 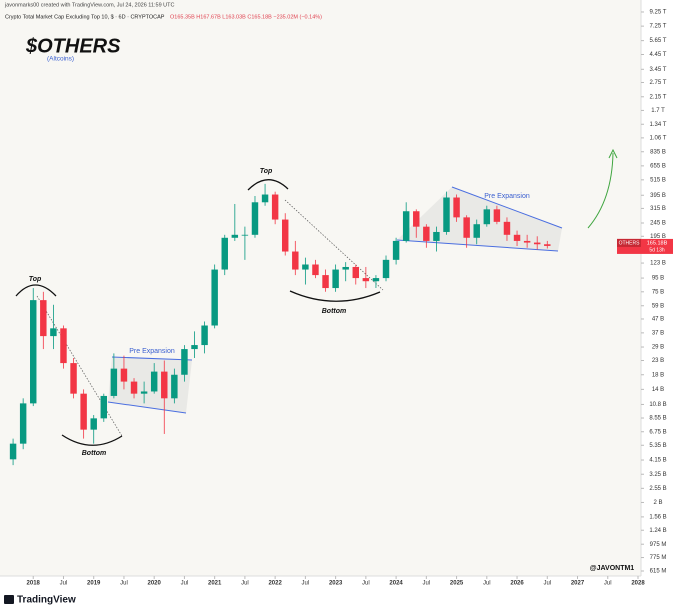 What do you see at coordinates (517, 584) in the screenshot?
I see `x-tick-label: 2026` at bounding box center [517, 584].